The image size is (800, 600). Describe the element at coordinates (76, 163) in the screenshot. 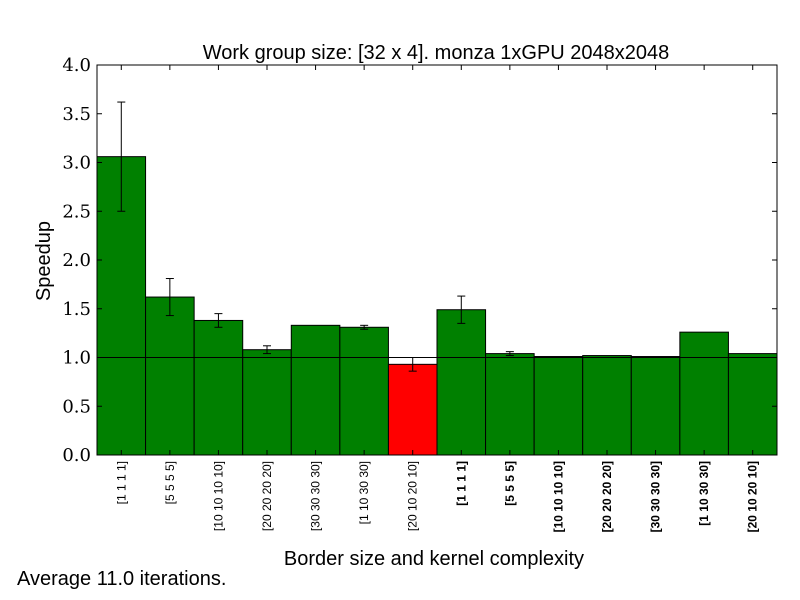

I see `y-tick-label: 3.0` at that location.